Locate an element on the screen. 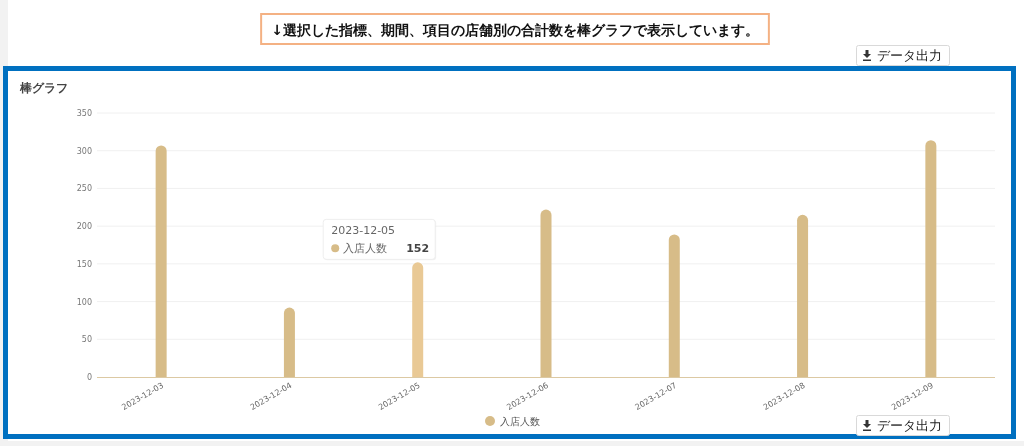 Image resolution: width=1024 pixels, height=446 pixels. legend-label: 入店人数 is located at coordinates (365, 249).